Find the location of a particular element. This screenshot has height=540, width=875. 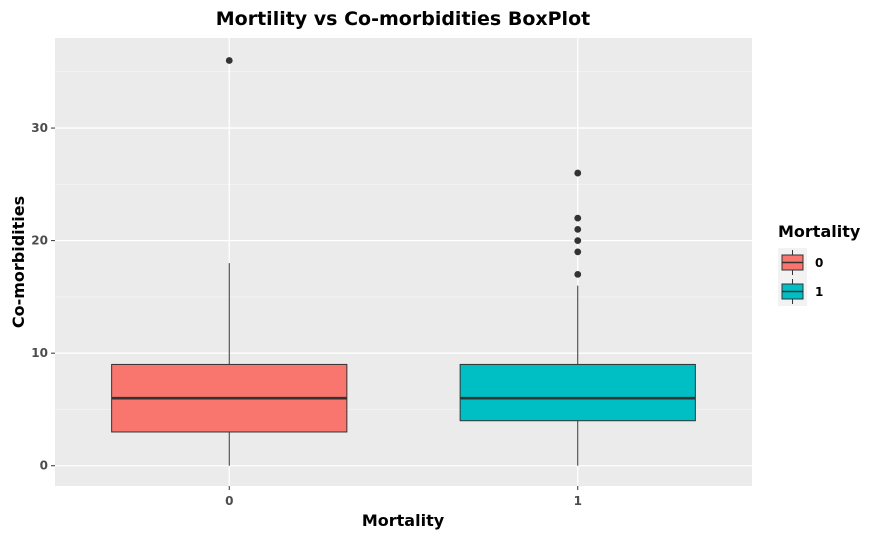

legend-label: 1 is located at coordinates (819, 292).